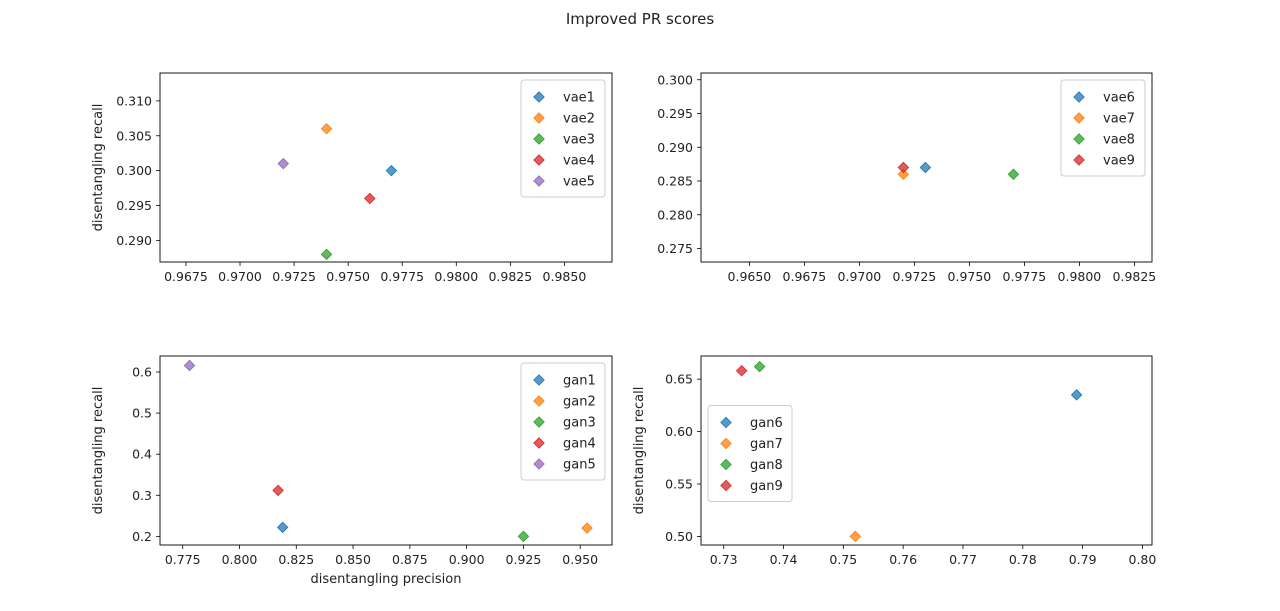 The height and width of the screenshot is (611, 1280). What do you see at coordinates (565, 276) in the screenshot?
I see `x-tick-label: 0.9850` at bounding box center [565, 276].